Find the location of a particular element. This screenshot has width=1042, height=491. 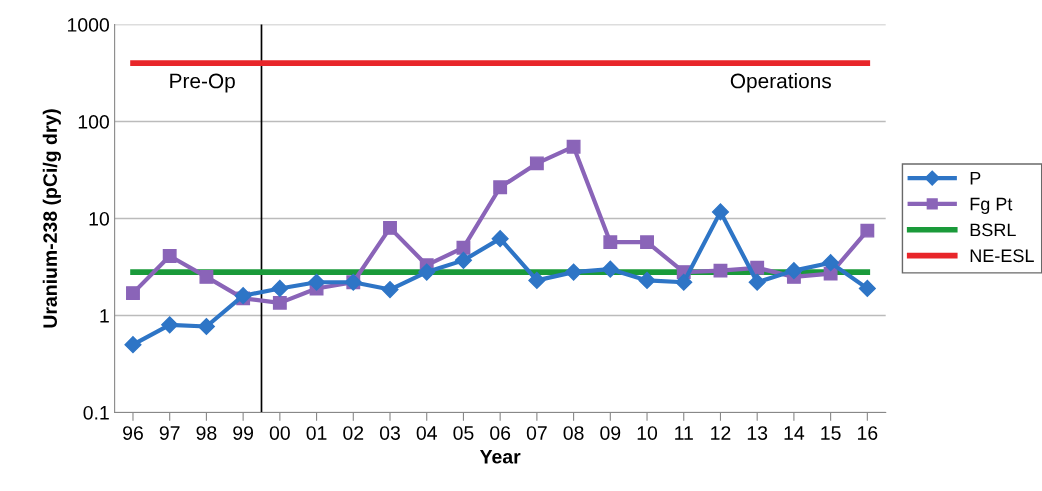

x-tick-label: 04 is located at coordinates (426, 433).